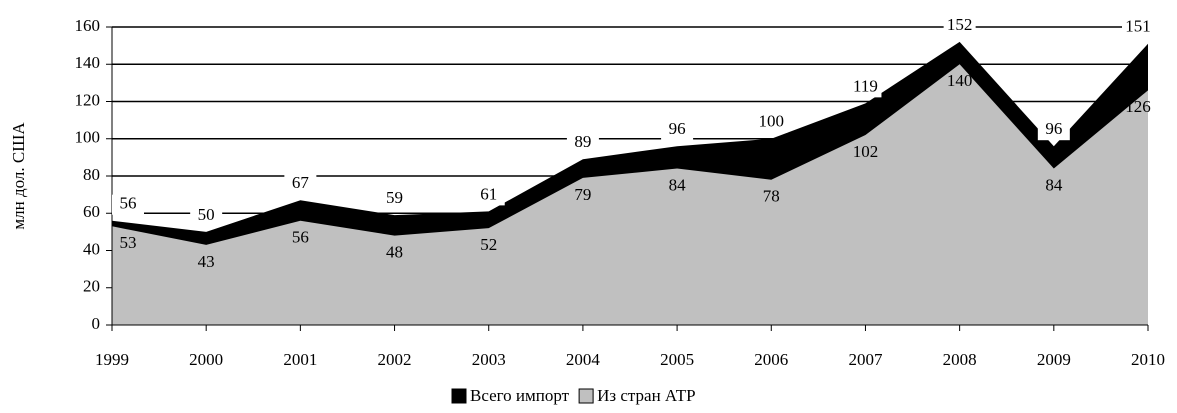 The width and height of the screenshot is (1177, 413). Describe the element at coordinates (771, 196) in the screenshot. I see `data-label: 78` at that location.